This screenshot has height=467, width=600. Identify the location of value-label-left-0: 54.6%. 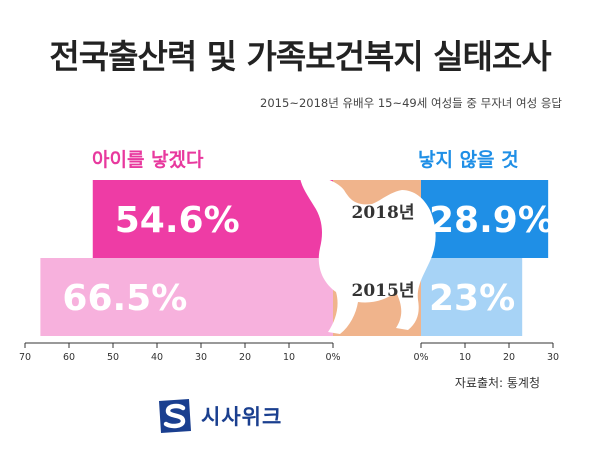
(177, 220).